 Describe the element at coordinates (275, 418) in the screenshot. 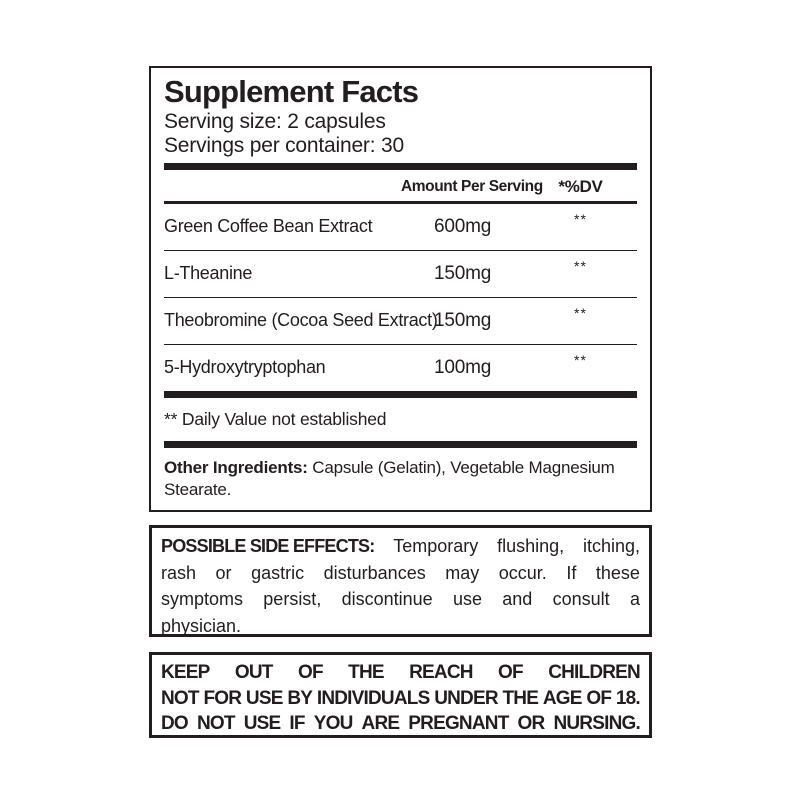

I see `daily-value-footnote: ** Daily Value not established` at that location.